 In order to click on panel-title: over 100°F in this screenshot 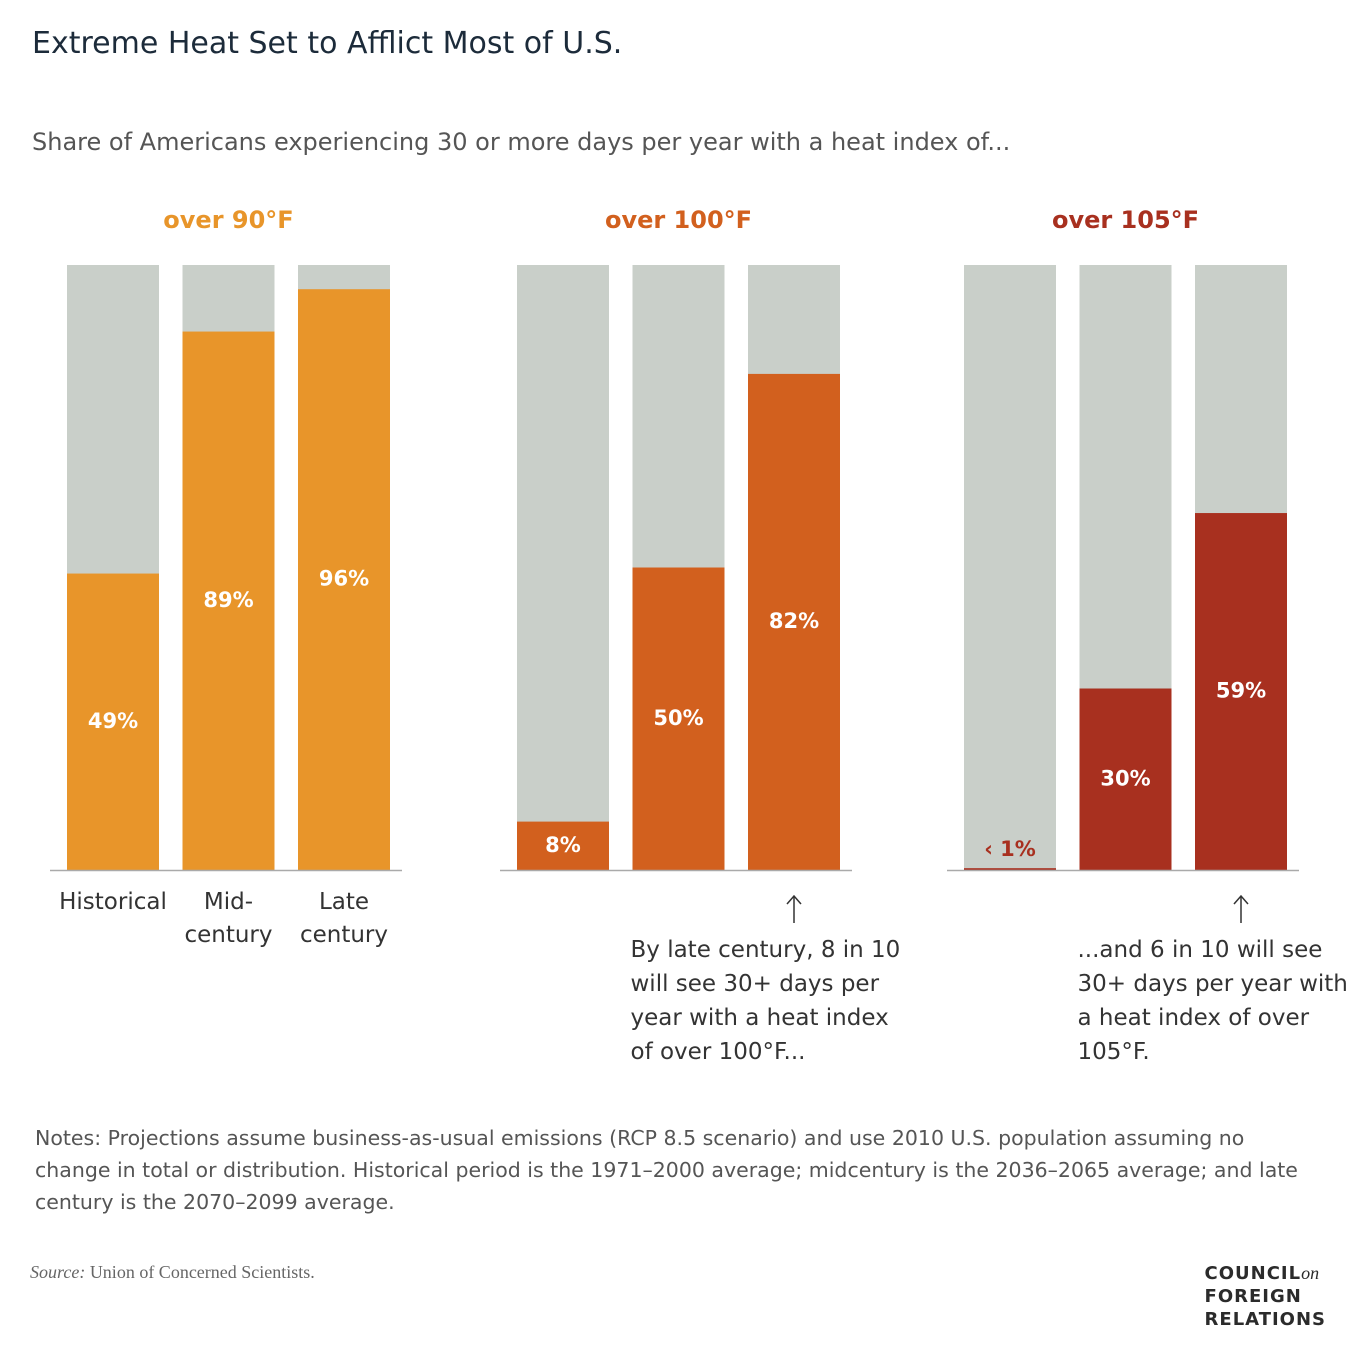, I will do `click(678, 220)`.